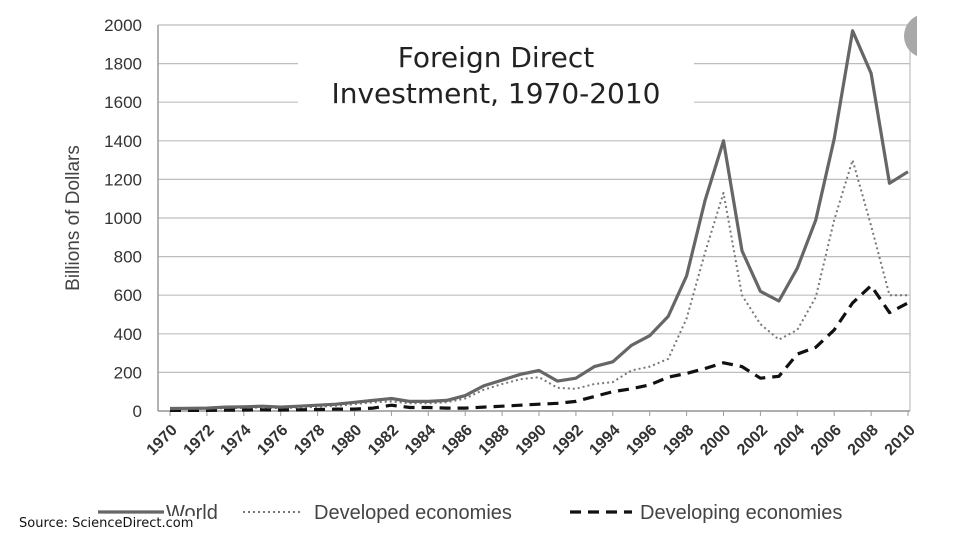 The height and width of the screenshot is (540, 960). Describe the element at coordinates (199, 440) in the screenshot. I see `x-tick-1972: 1972` at that location.